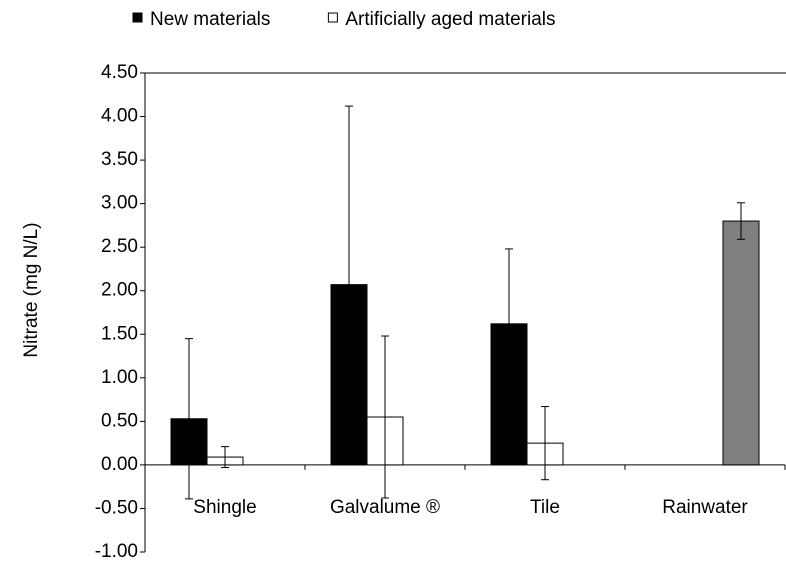  What do you see at coordinates (741, 343) in the screenshot?
I see `bar` at bounding box center [741, 343].